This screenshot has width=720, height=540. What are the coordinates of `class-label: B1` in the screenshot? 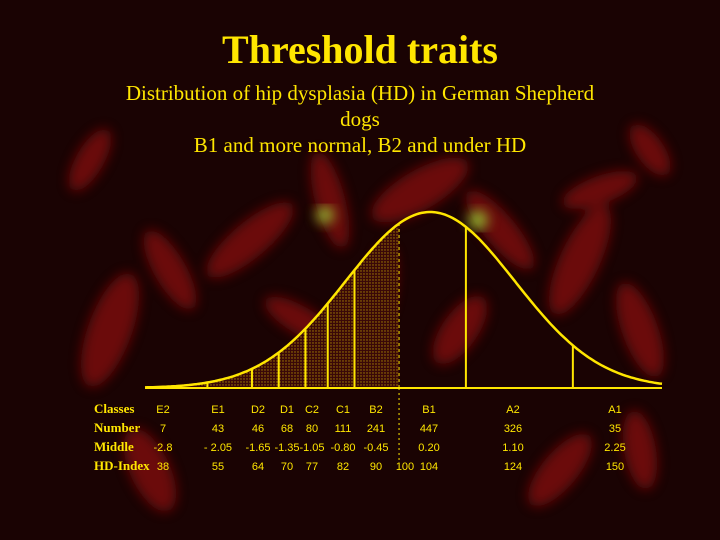 It's located at (428, 410).